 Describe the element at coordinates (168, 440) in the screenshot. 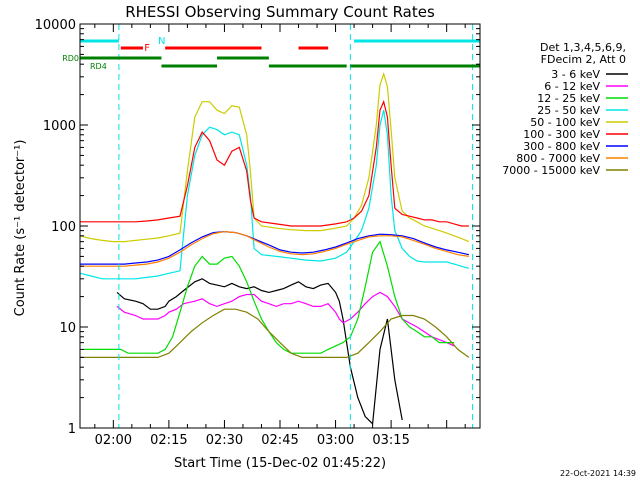

I see `x-tick-label-0215: 02:15` at that location.